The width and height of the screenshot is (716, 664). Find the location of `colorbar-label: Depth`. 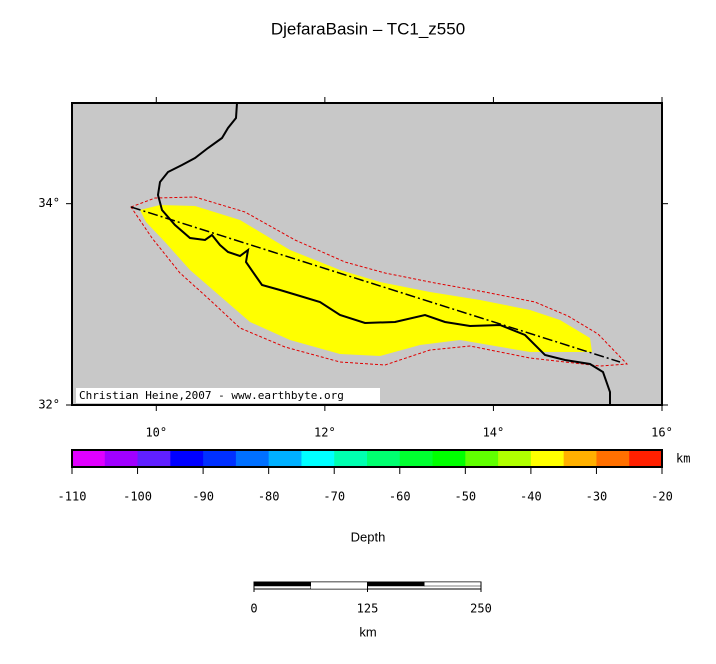

colorbar-label: Depth is located at coordinates (368, 536).